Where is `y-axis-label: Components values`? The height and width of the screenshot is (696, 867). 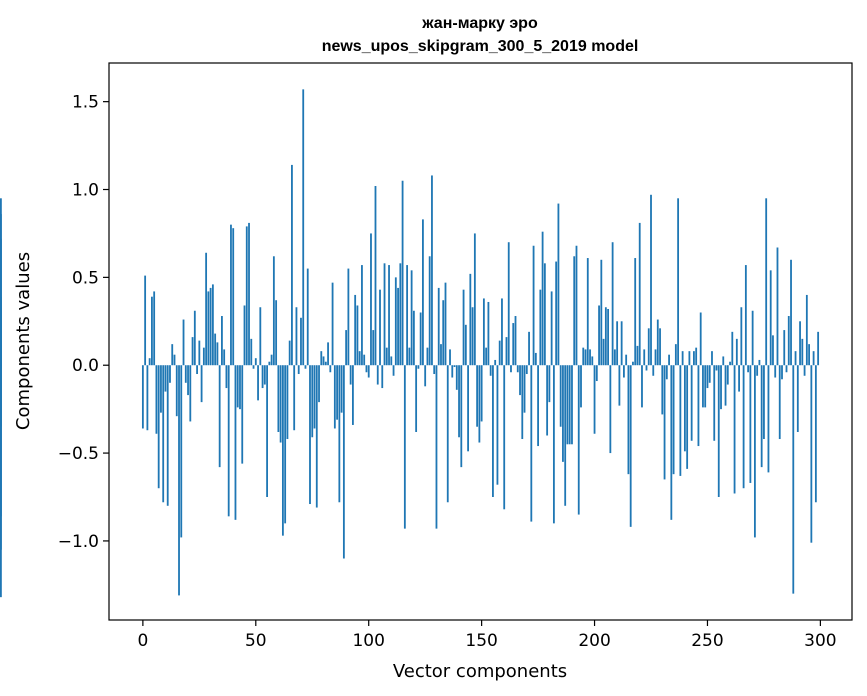
y-axis-label: Components values is located at coordinates (23, 341).